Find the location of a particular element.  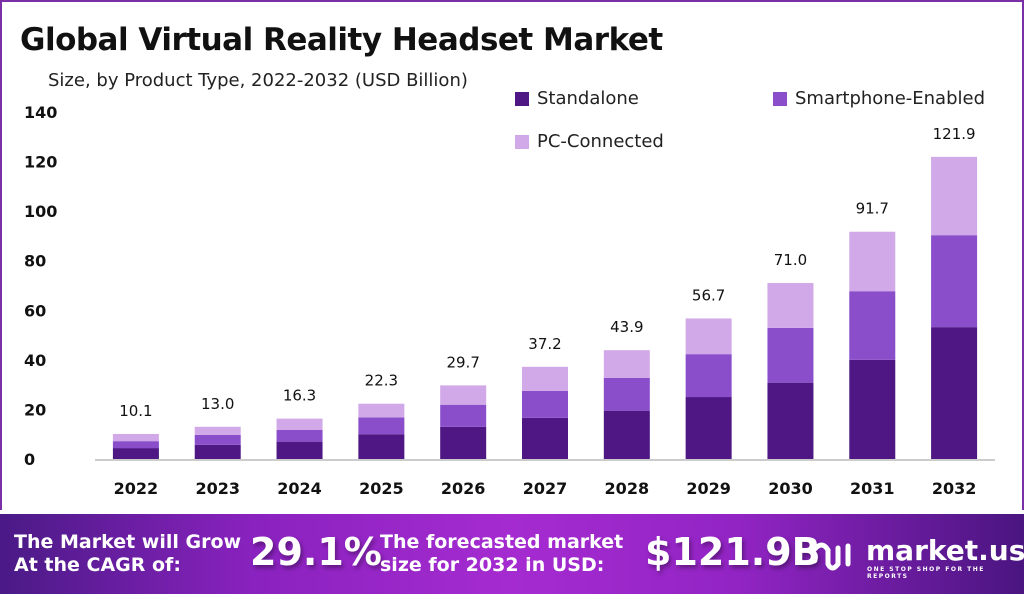

data-label-total: 56.7 is located at coordinates (708, 295).